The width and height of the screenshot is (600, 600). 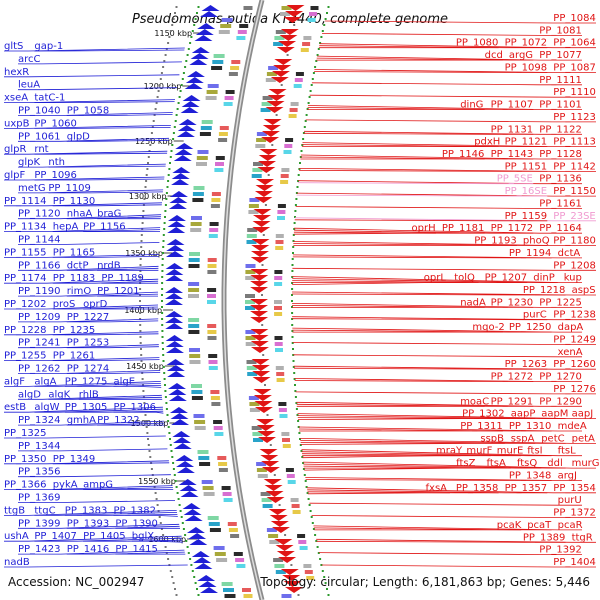 I want to click on gene-label: PP_1399, so click(x=39, y=523).